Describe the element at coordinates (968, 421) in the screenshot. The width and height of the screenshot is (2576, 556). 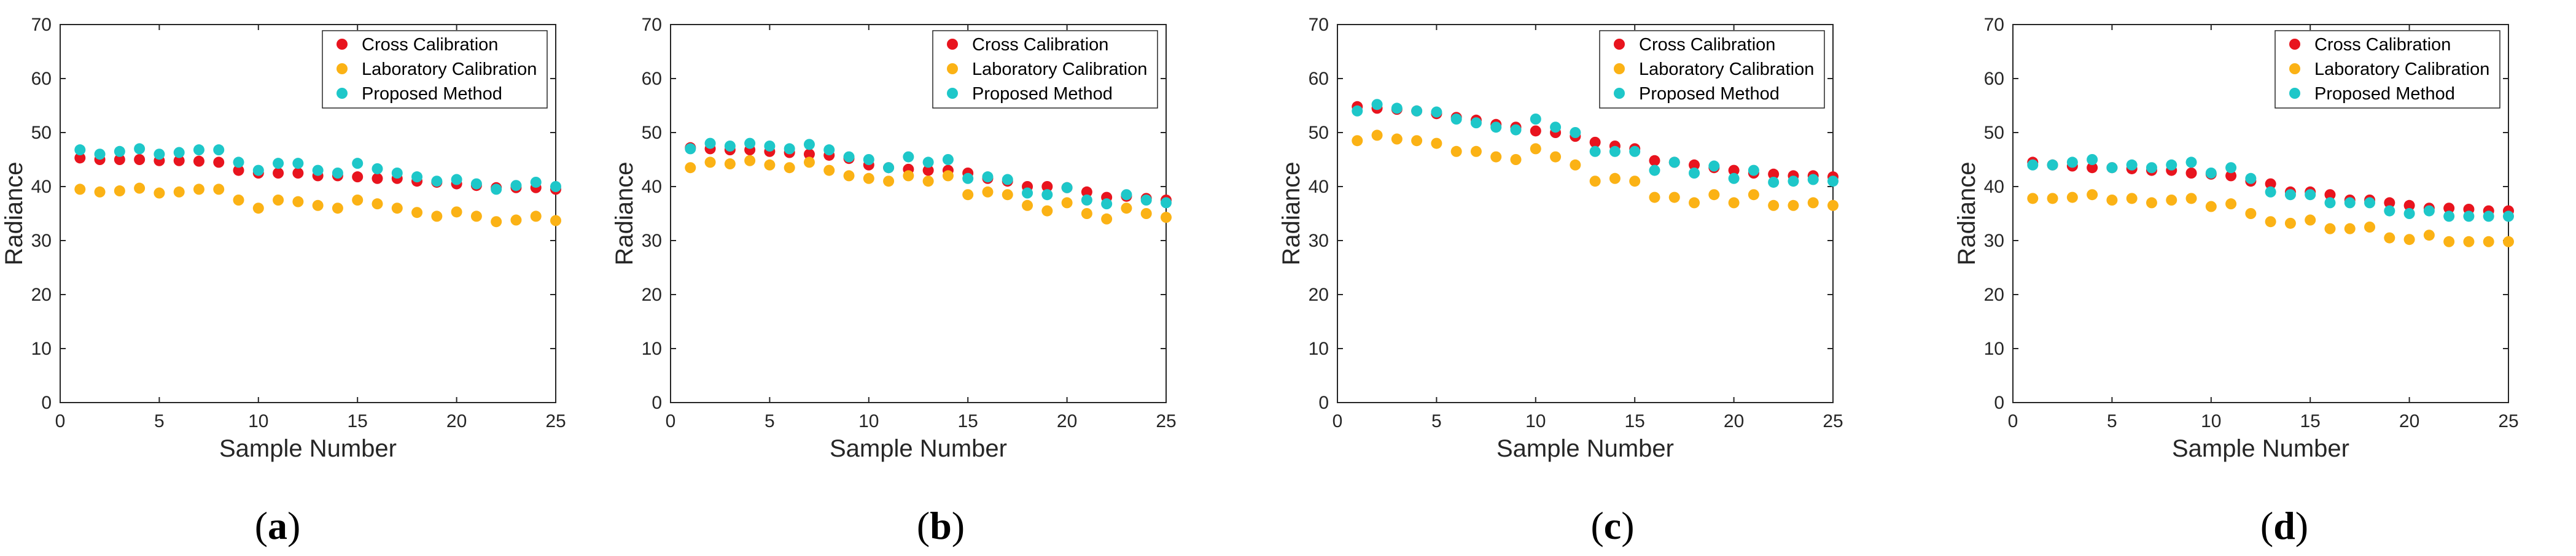
I see `x-tick-label: 15` at that location.